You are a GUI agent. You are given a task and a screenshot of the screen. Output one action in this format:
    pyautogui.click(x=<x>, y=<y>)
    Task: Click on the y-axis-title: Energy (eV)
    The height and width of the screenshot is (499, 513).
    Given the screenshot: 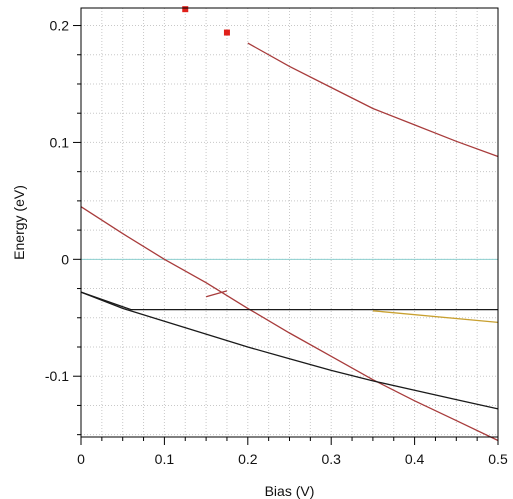 What is the action you would take?
    pyautogui.click(x=19, y=222)
    